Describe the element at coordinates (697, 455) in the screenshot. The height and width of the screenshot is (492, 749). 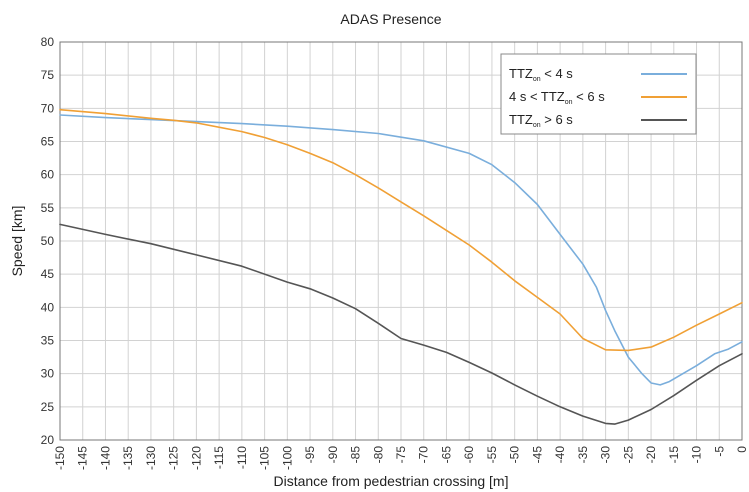
I see `x-tick-label: -10` at that location.